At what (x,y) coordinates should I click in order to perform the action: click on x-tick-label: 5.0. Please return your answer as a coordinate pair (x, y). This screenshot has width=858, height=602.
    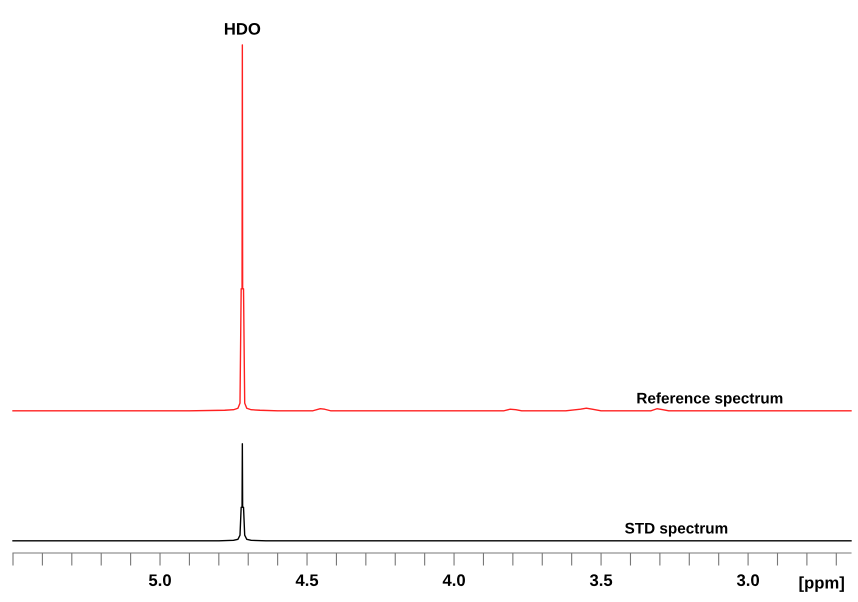
    Looking at the image, I should click on (159, 580).